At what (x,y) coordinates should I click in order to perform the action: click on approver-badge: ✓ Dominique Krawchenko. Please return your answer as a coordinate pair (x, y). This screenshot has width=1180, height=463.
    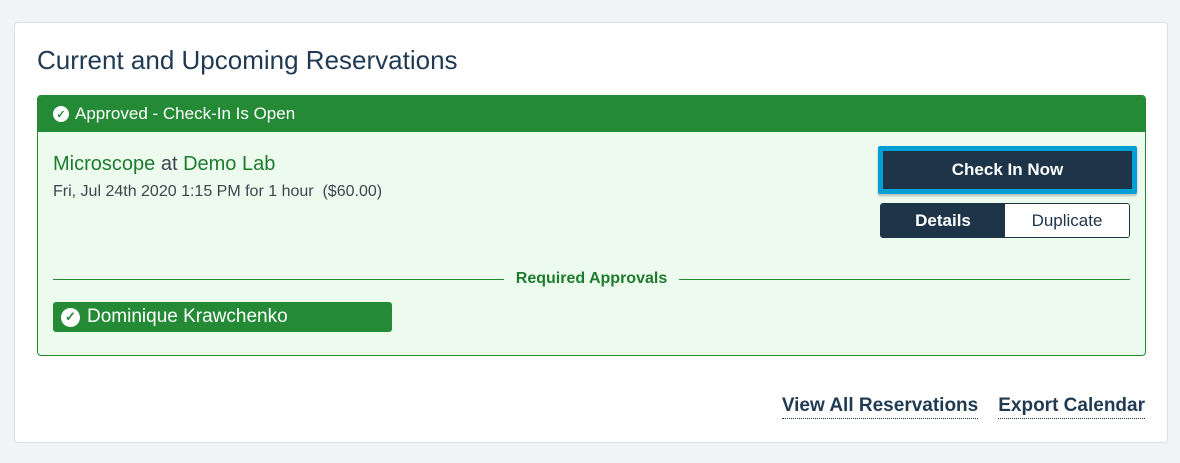
    Looking at the image, I should click on (222, 317).